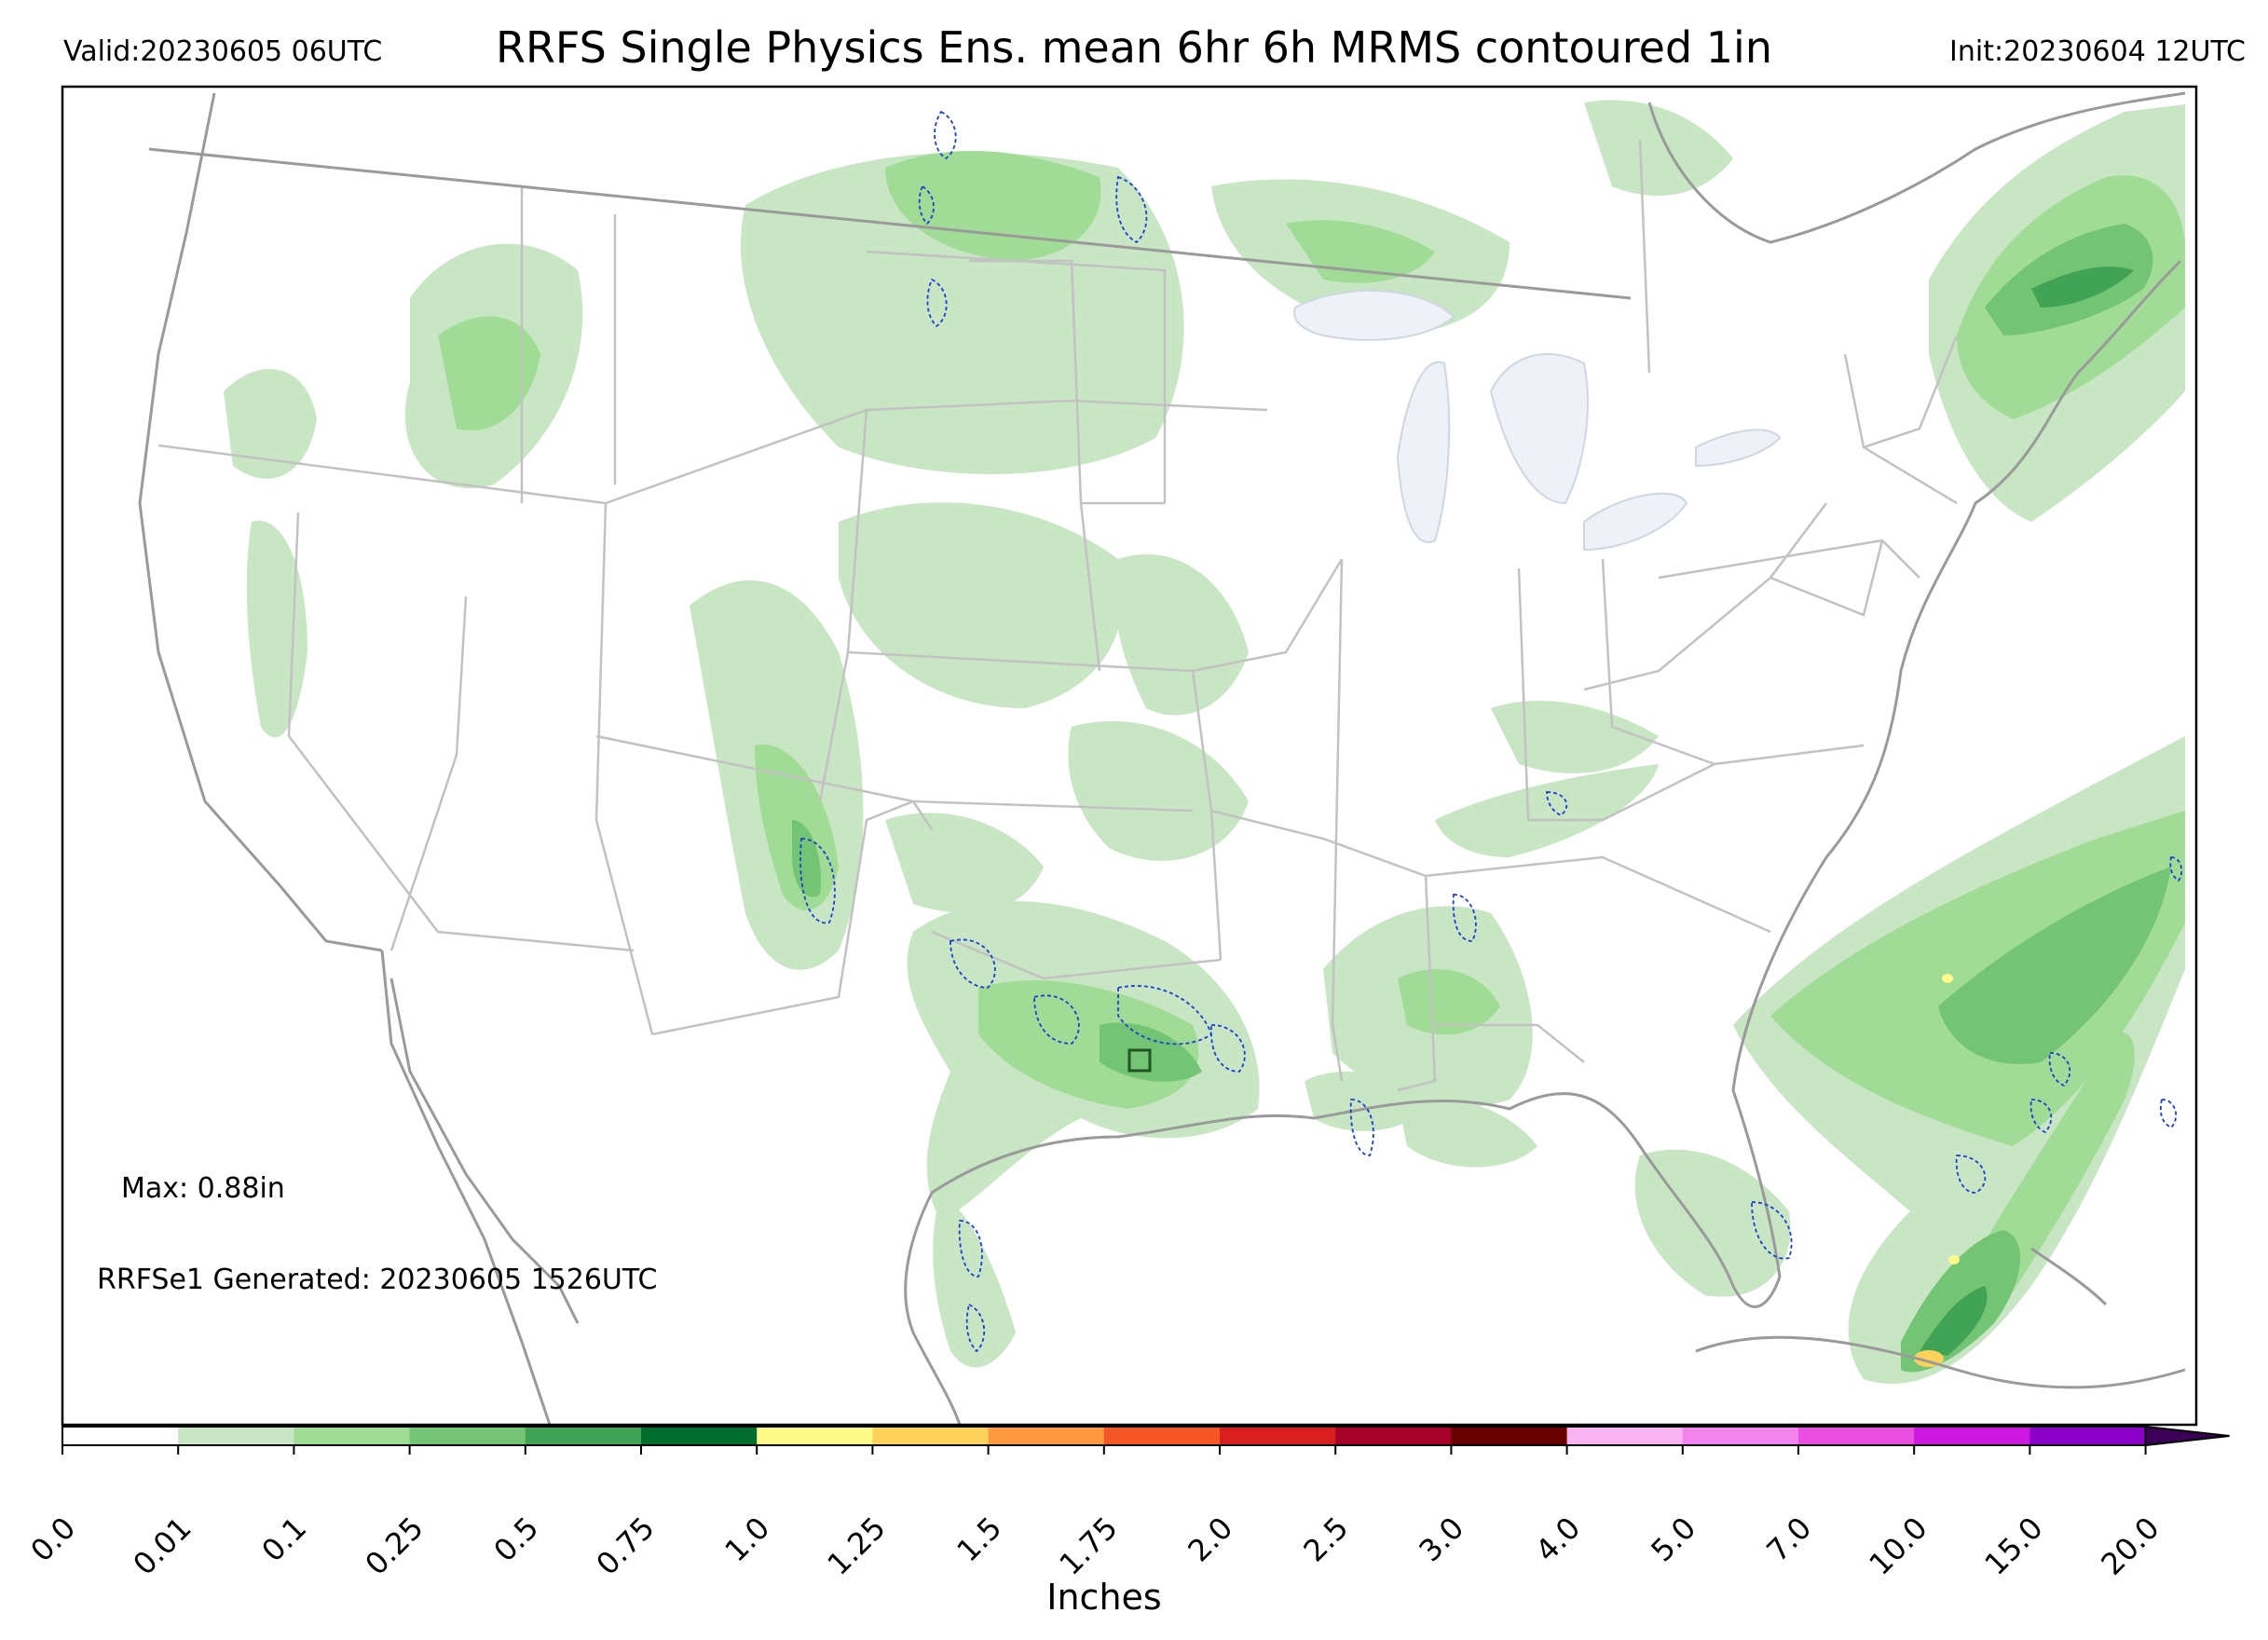 The width and height of the screenshot is (2268, 1640). What do you see at coordinates (377, 1280) in the screenshot?
I see `generated-label: RRFSe1 Generated: 20230605 1526UTC` at bounding box center [377, 1280].